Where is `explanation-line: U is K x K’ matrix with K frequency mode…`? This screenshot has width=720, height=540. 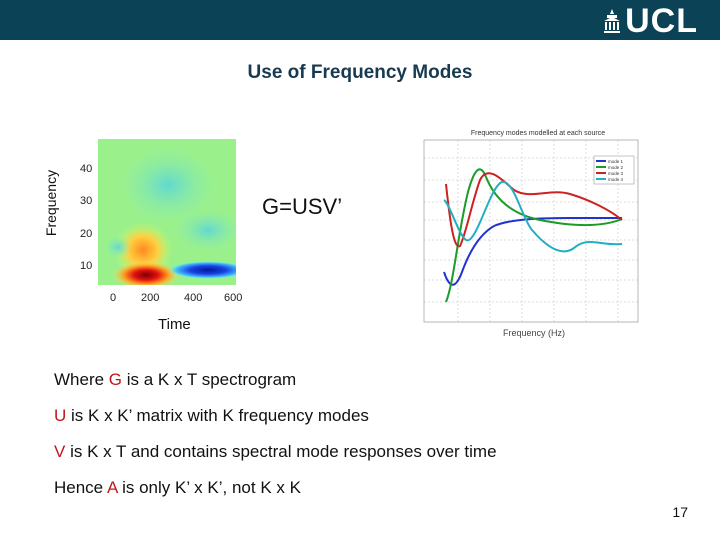 explanation-line: U is K x K’ matrix with K frequency mode… is located at coordinates (211, 415).